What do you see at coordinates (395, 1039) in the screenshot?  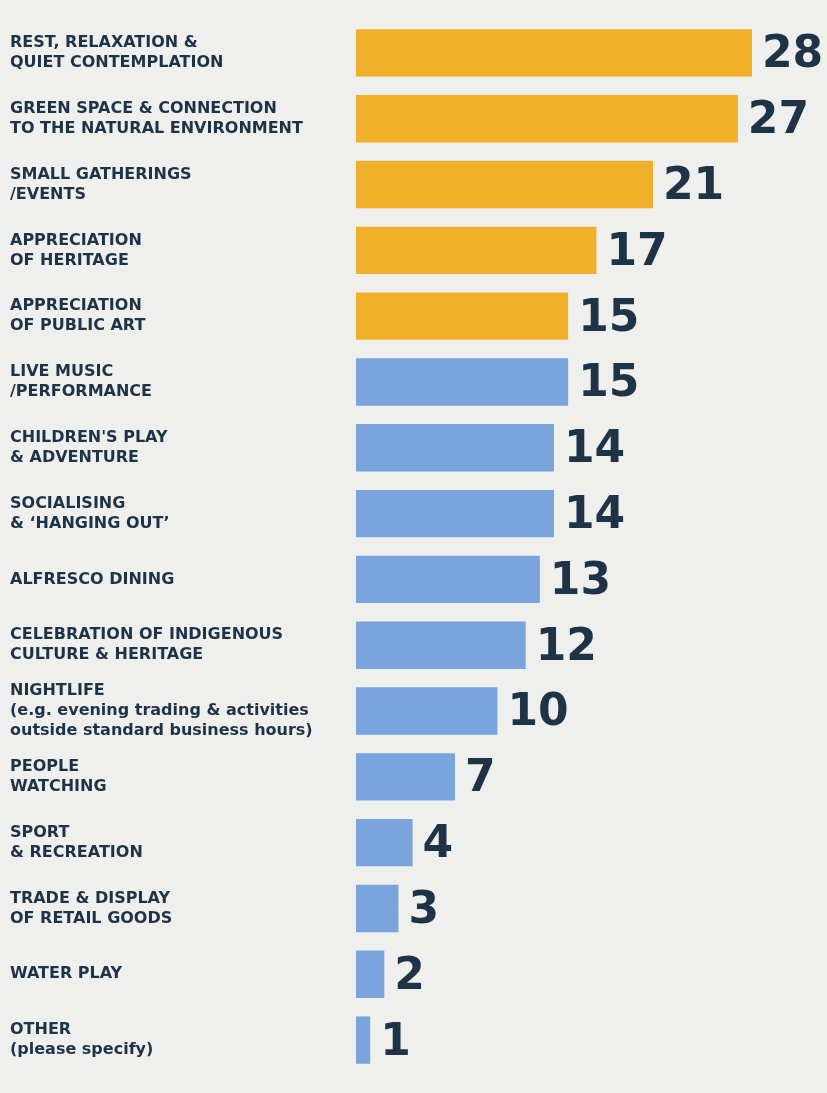 I see `data-label: 1` at bounding box center [395, 1039].